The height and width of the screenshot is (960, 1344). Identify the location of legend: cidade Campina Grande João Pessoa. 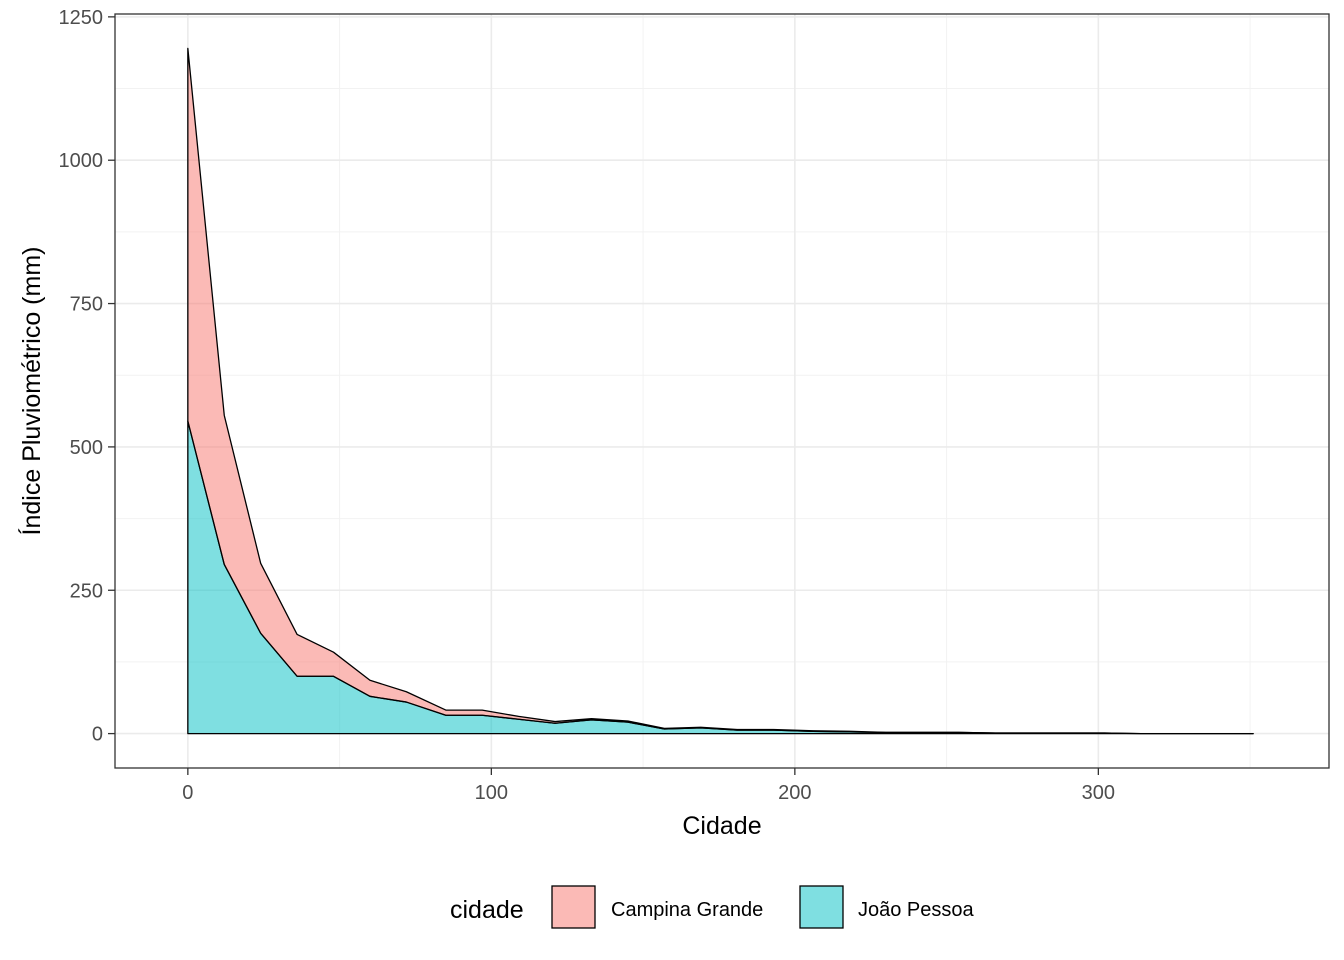
(712, 907).